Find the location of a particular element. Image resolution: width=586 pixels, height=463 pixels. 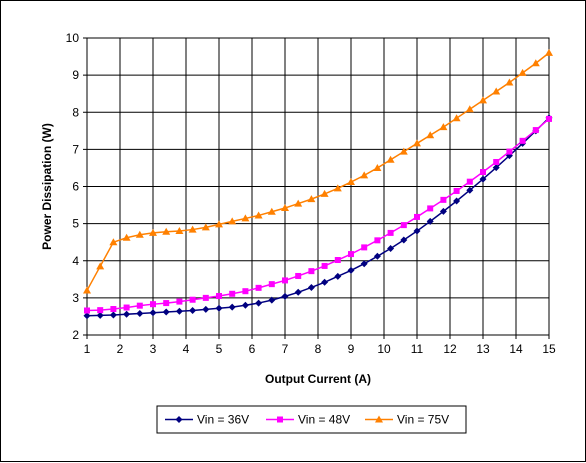

x-tick-label: 10 is located at coordinates (384, 349).